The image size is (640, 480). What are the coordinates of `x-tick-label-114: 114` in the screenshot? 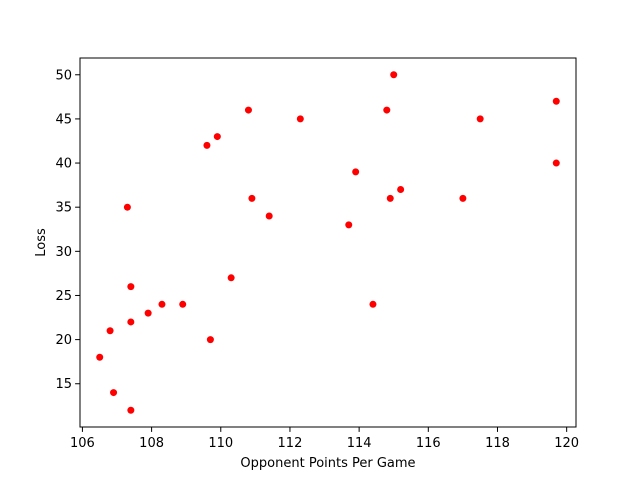 It's located at (359, 443).